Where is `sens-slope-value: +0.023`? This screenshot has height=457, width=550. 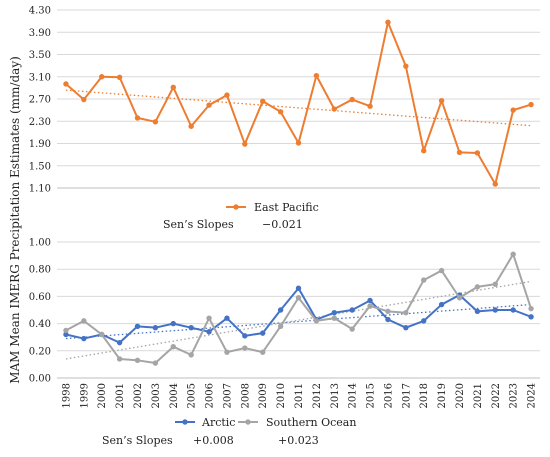 sens-slope-value: +0.023 is located at coordinates (298, 440).